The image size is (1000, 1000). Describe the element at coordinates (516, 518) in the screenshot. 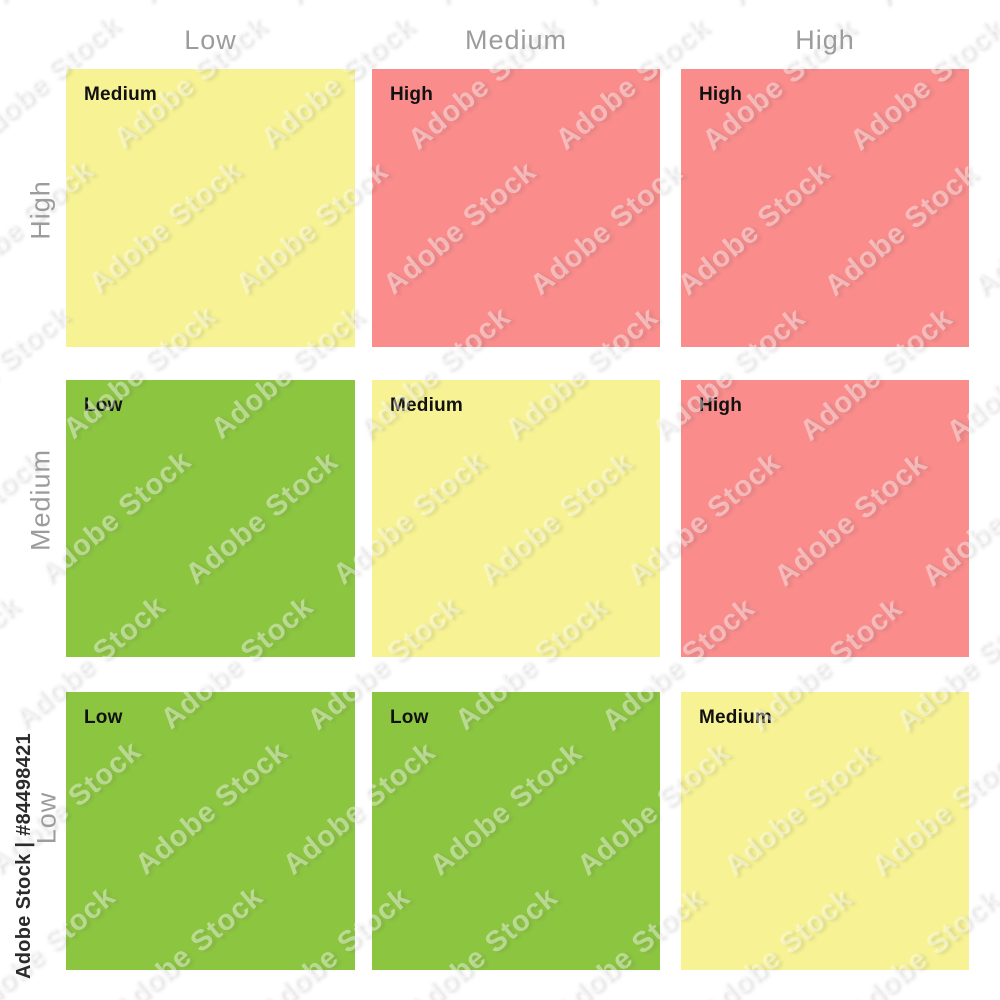

I see `matrix-cell-r1c1: Medium` at that location.